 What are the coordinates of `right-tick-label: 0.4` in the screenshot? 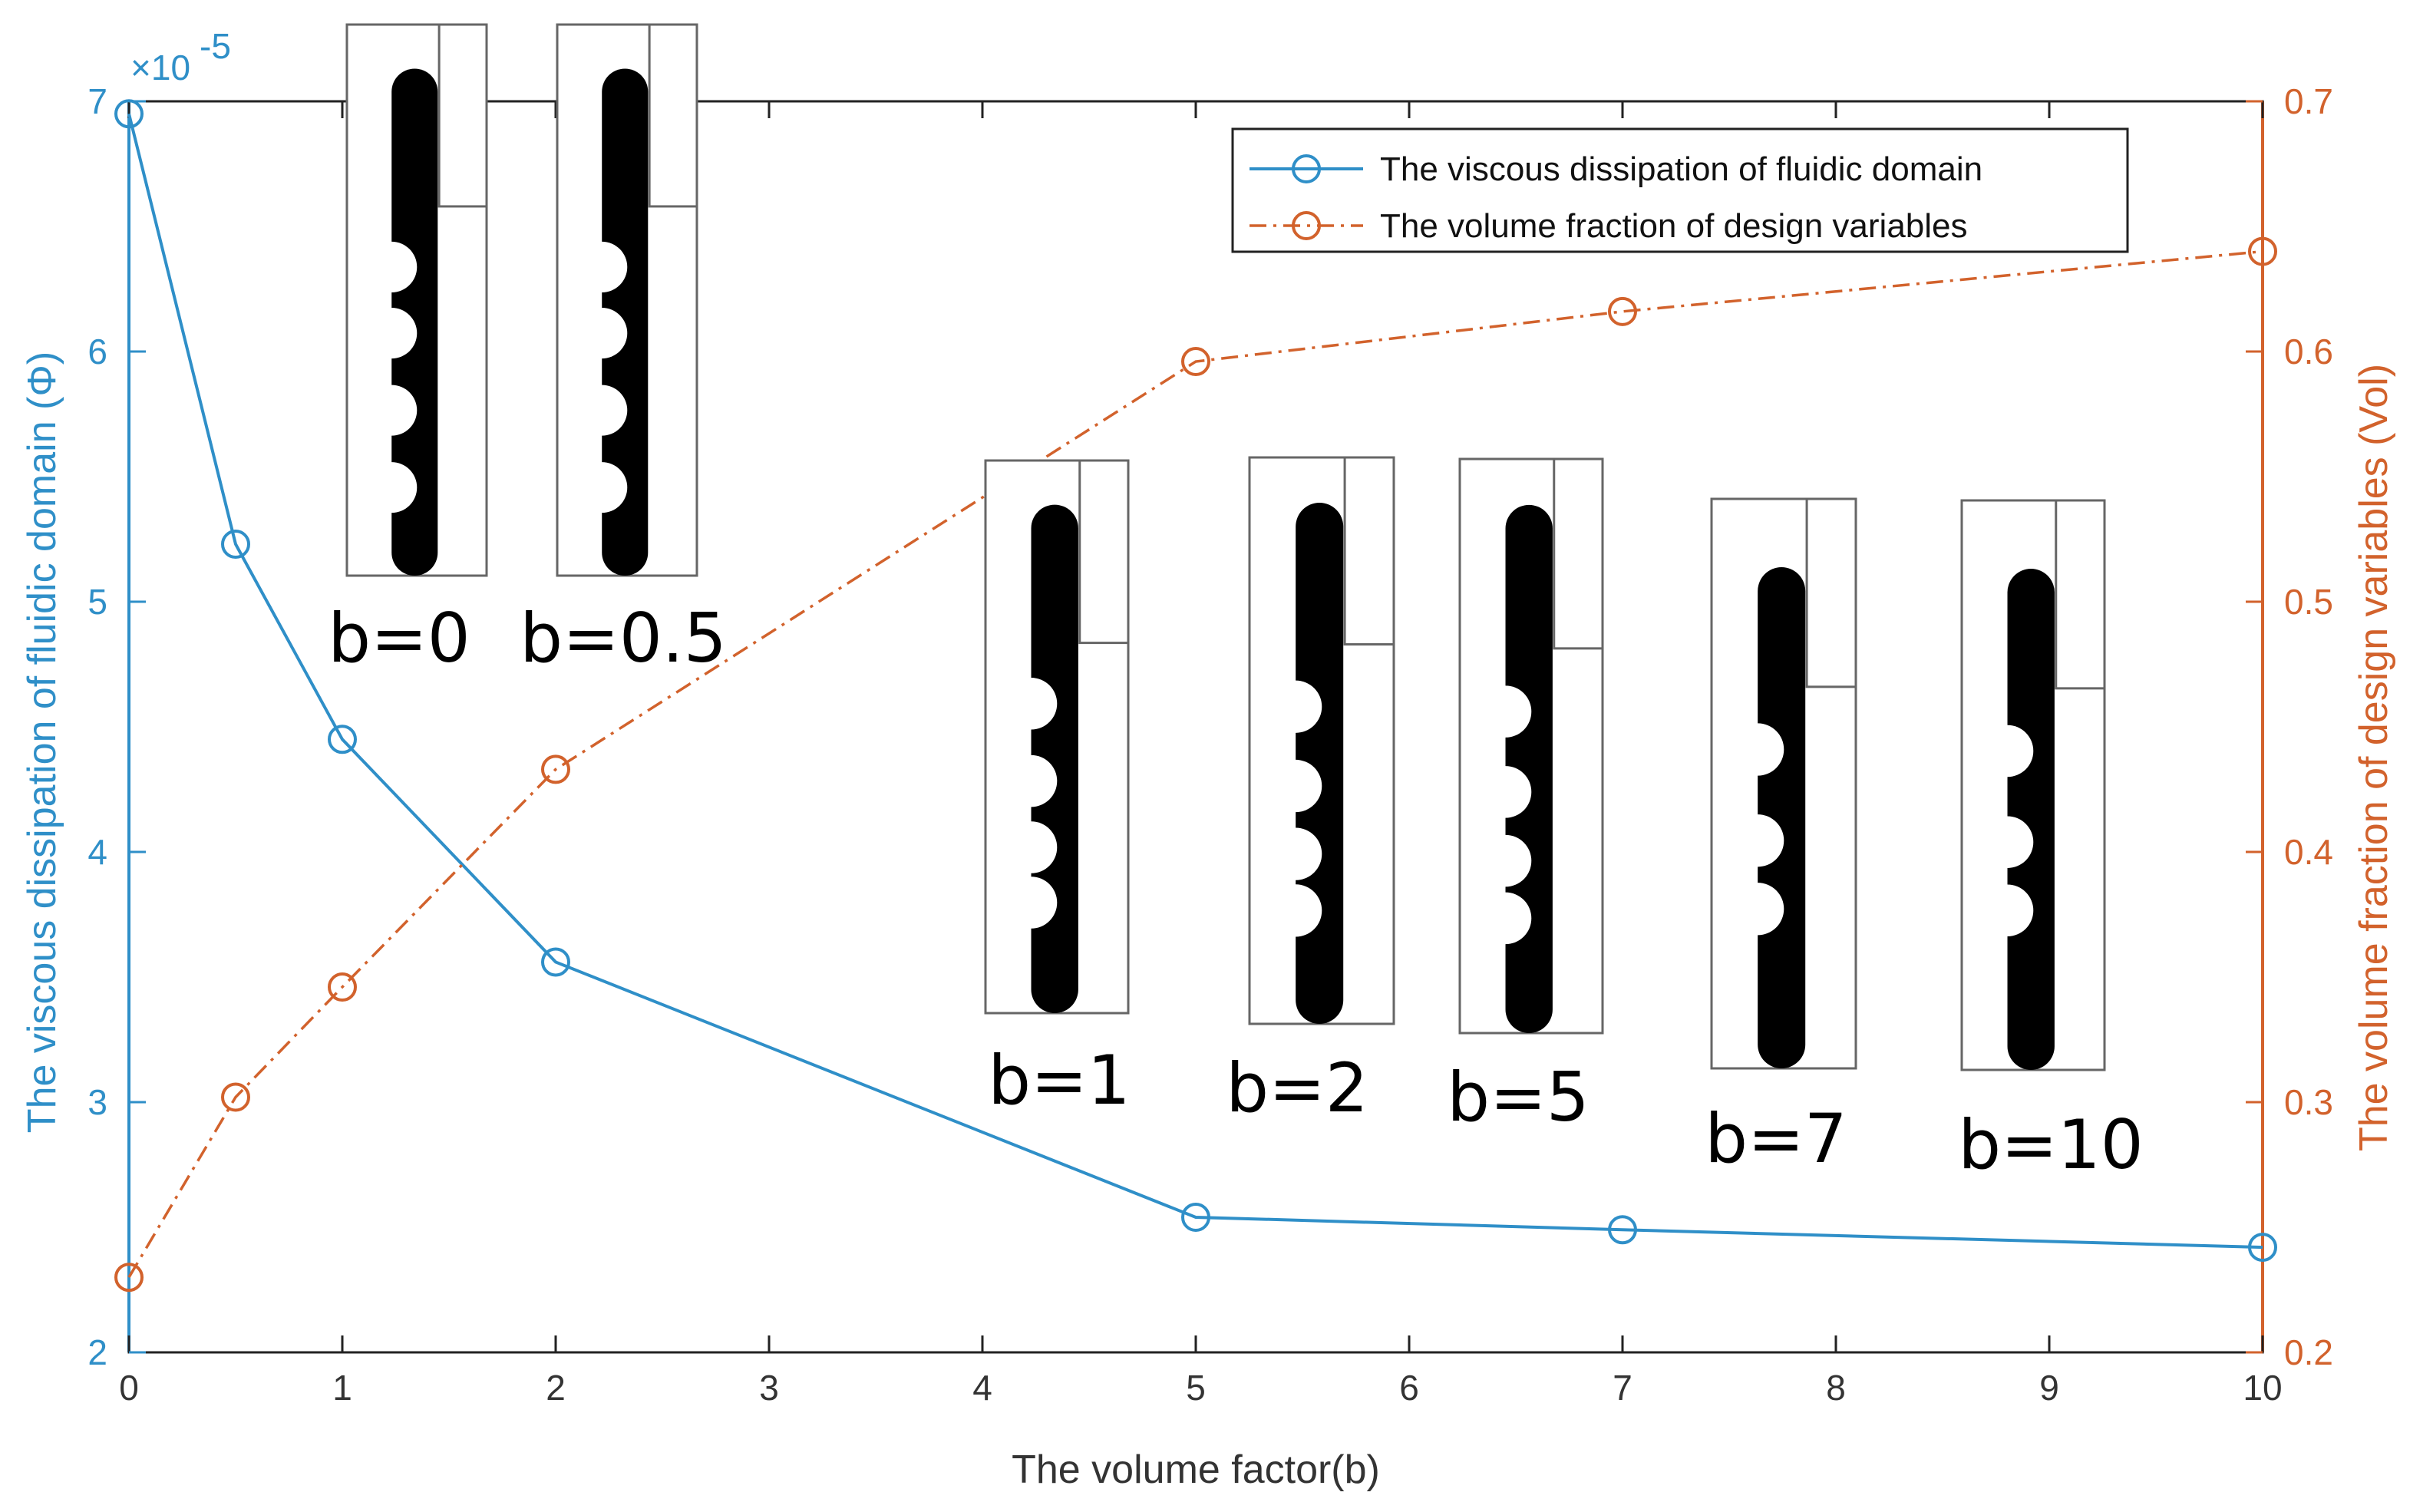 It's located at (2308, 852).